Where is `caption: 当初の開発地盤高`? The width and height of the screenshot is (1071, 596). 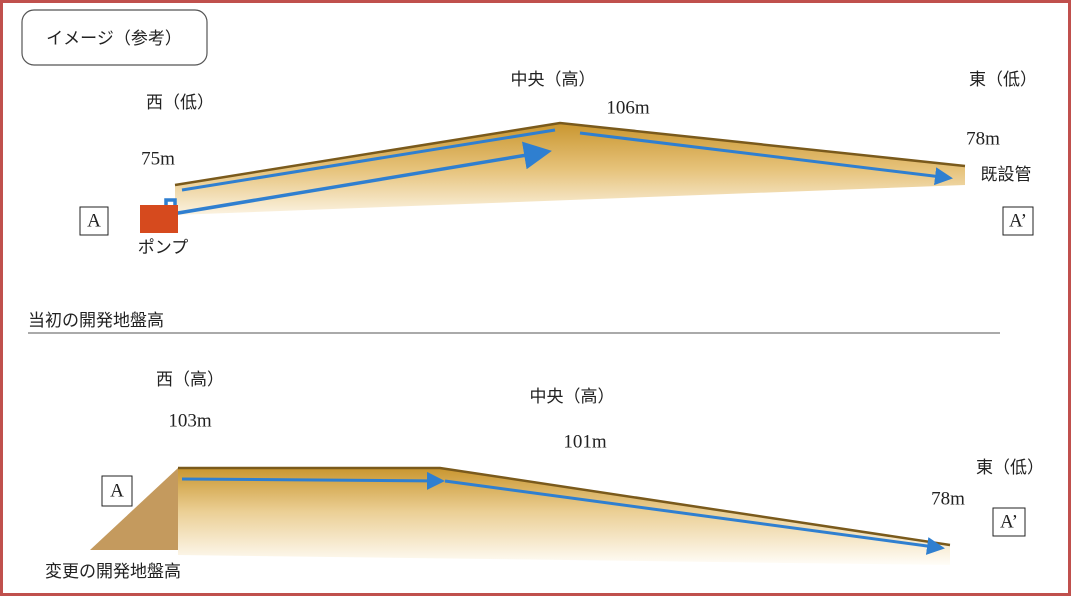
caption: 当初の開発地盤高 is located at coordinates (96, 321).